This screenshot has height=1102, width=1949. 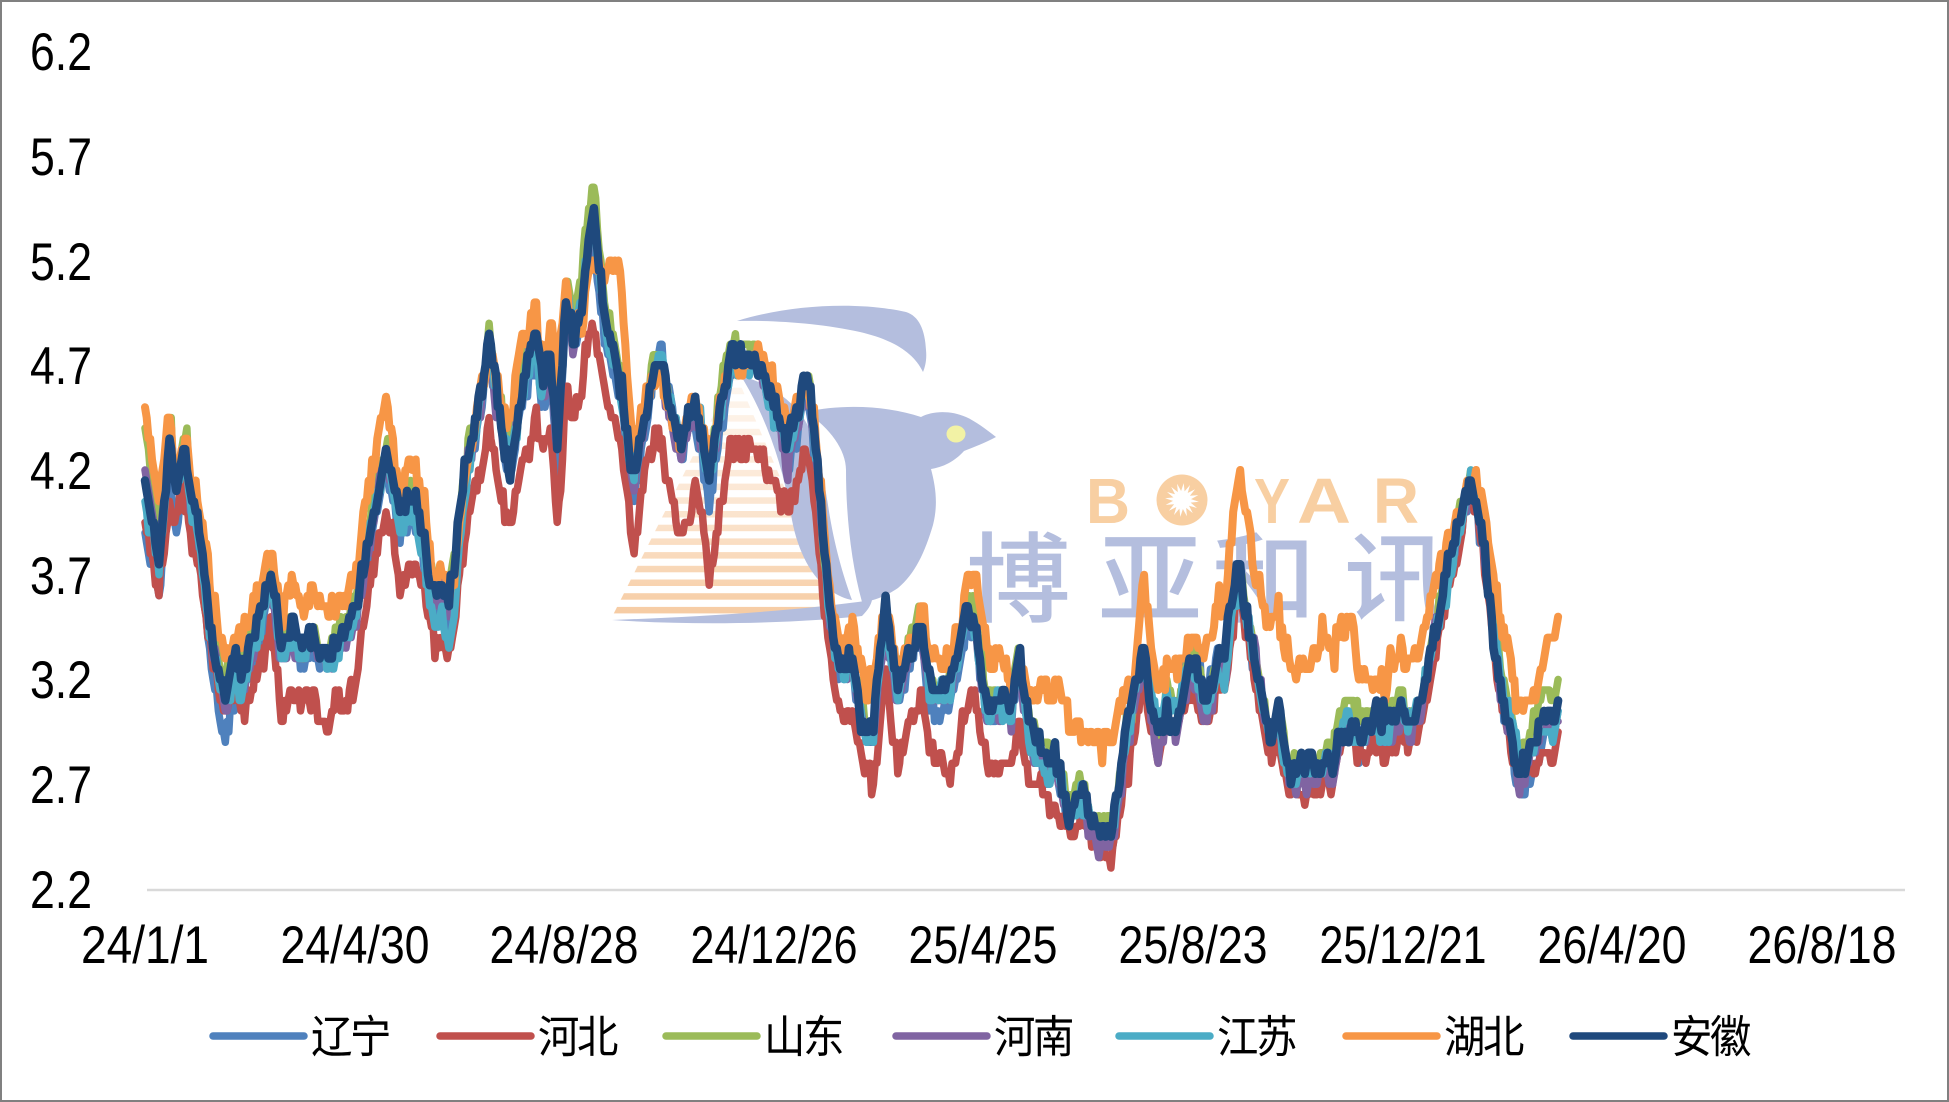 What do you see at coordinates (1403, 945) in the screenshot?
I see `svg-text: 25/12/21` at bounding box center [1403, 945].